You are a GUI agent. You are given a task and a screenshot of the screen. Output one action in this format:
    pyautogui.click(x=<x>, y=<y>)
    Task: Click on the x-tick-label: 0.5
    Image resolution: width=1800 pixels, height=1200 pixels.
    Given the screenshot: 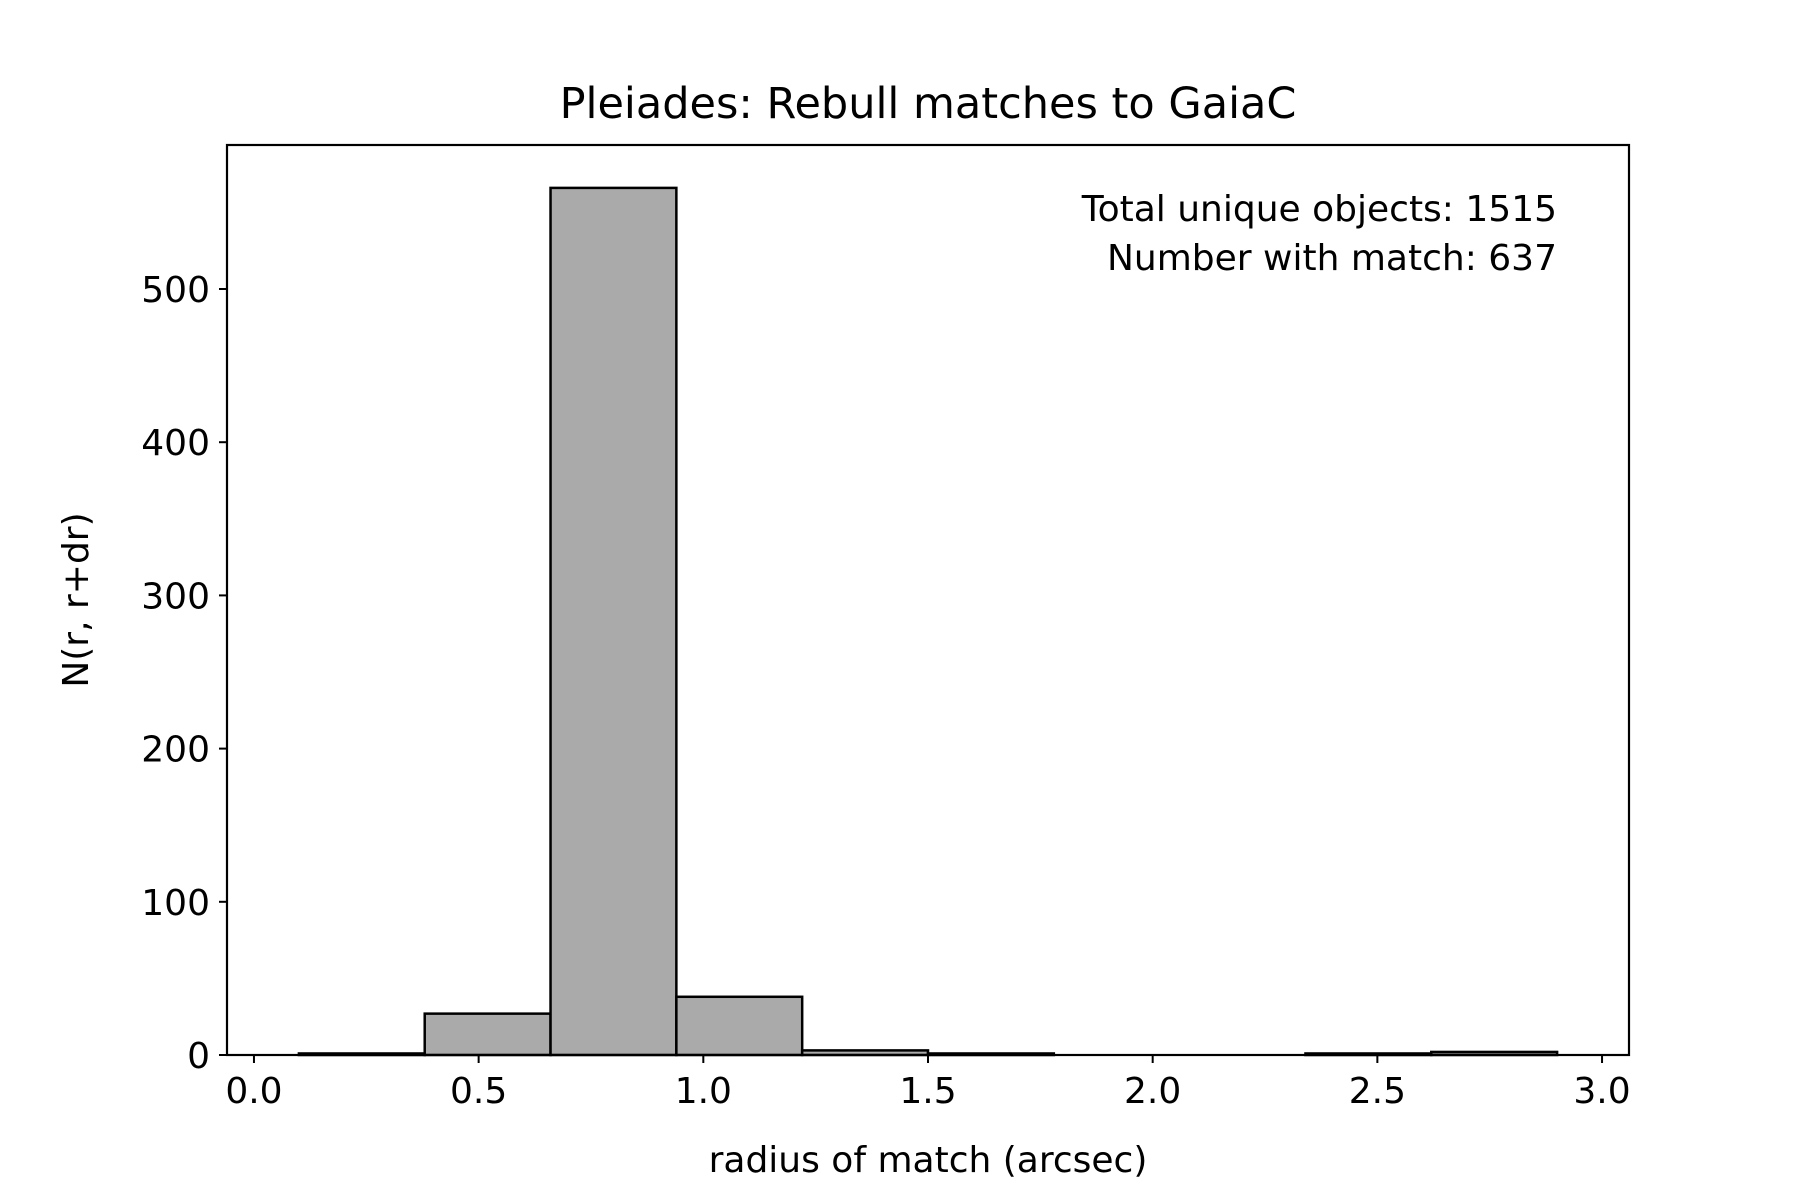 What is the action you would take?
    pyautogui.click(x=478, y=1091)
    